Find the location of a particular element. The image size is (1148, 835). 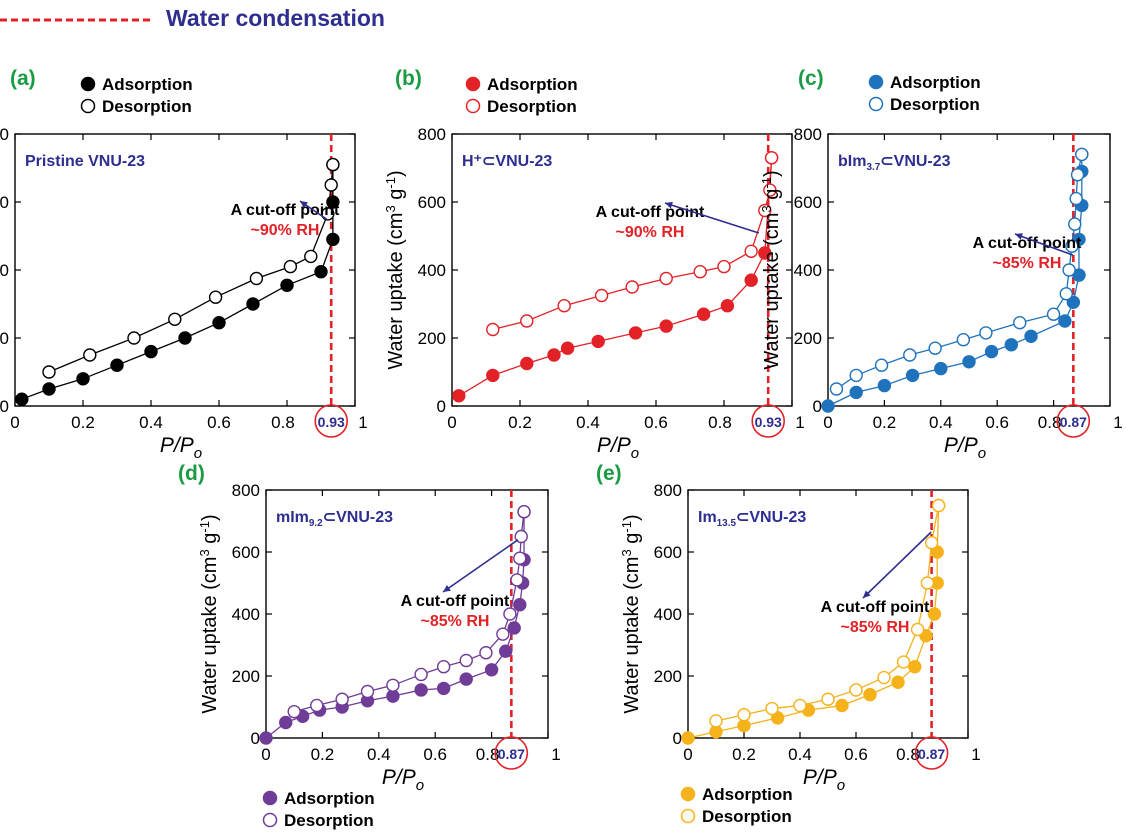

x-tick-label: 0.6 is located at coordinates (656, 422).